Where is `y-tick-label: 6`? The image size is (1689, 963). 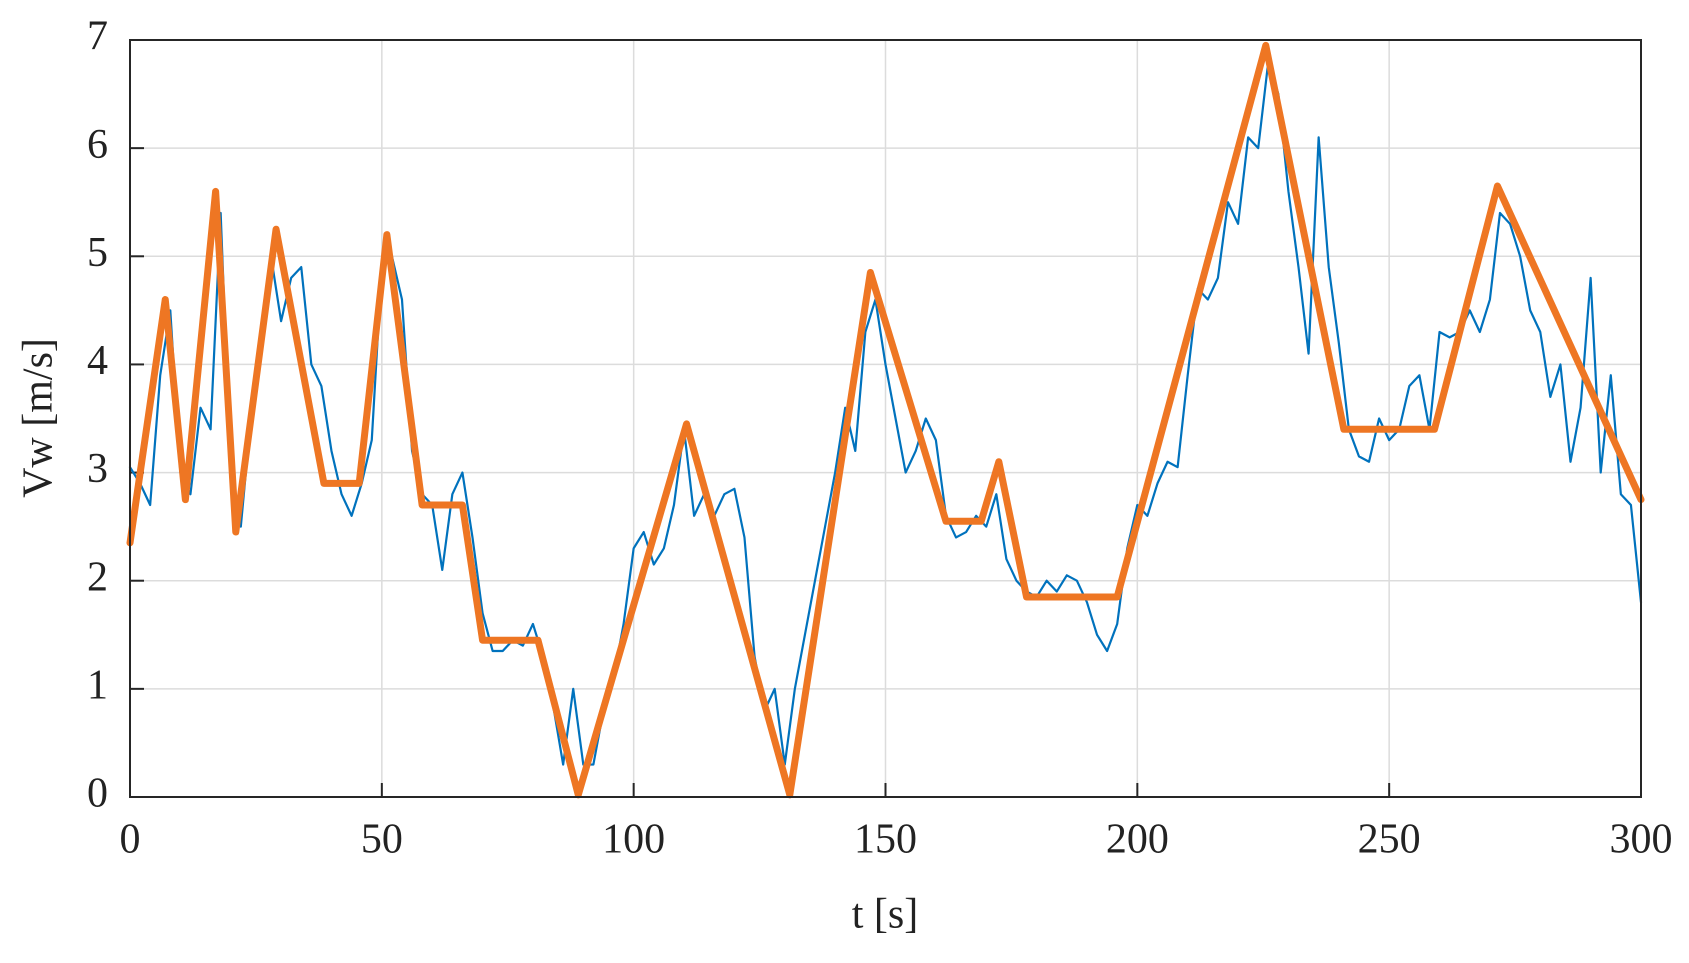 y-tick-label: 6 is located at coordinates (97, 145).